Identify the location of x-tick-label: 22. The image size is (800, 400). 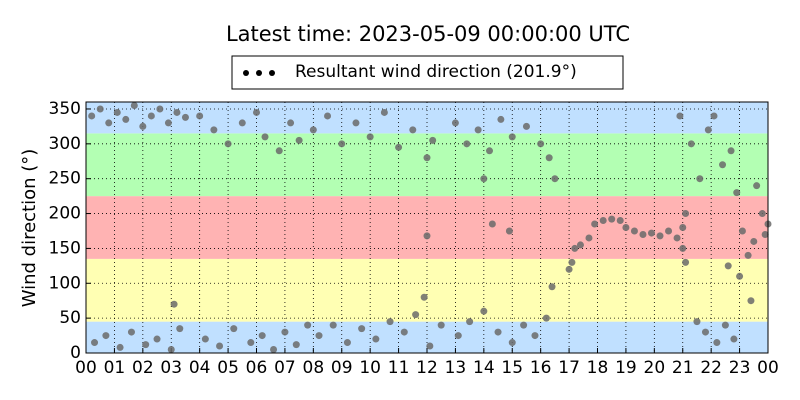
(711, 368).